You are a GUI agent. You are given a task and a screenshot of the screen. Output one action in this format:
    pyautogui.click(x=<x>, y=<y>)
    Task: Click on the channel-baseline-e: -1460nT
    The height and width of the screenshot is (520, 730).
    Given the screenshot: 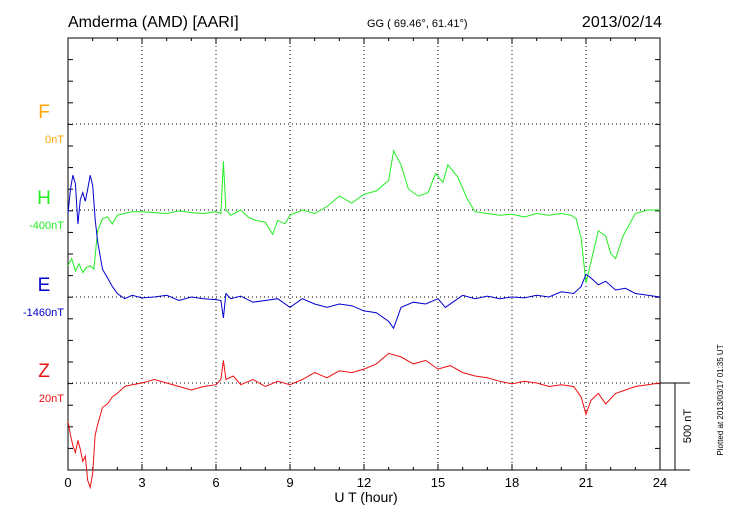 What is the action you would take?
    pyautogui.click(x=43, y=313)
    